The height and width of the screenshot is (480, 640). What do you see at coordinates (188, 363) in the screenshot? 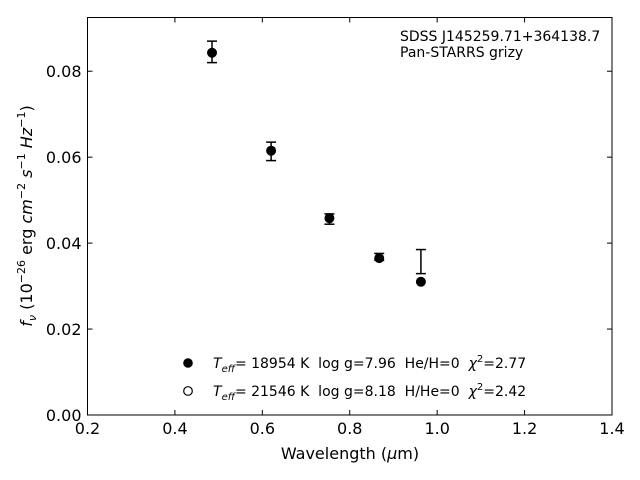
I see `legend-marker-filled` at bounding box center [188, 363].